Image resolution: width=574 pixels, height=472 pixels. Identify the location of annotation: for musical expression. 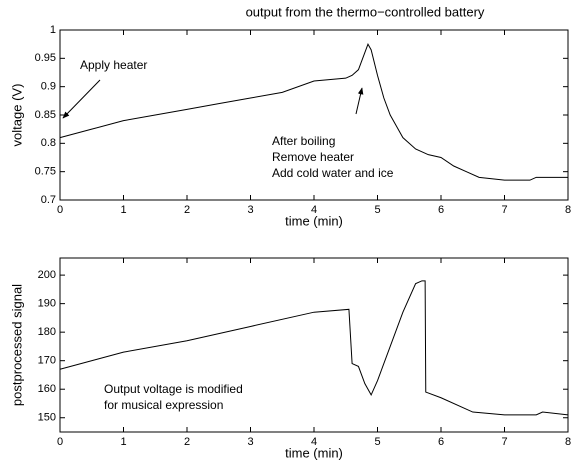
(163, 405).